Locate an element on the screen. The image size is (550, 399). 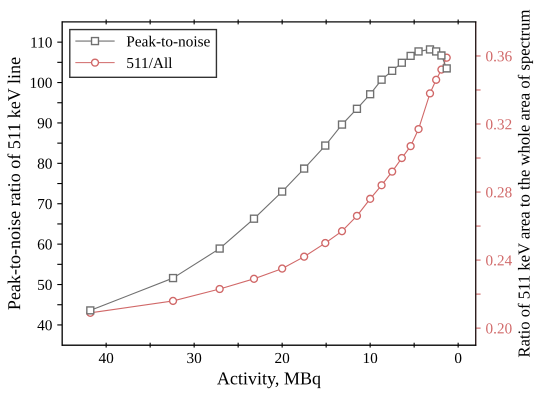
y-tick-label: 110 is located at coordinates (41, 42).